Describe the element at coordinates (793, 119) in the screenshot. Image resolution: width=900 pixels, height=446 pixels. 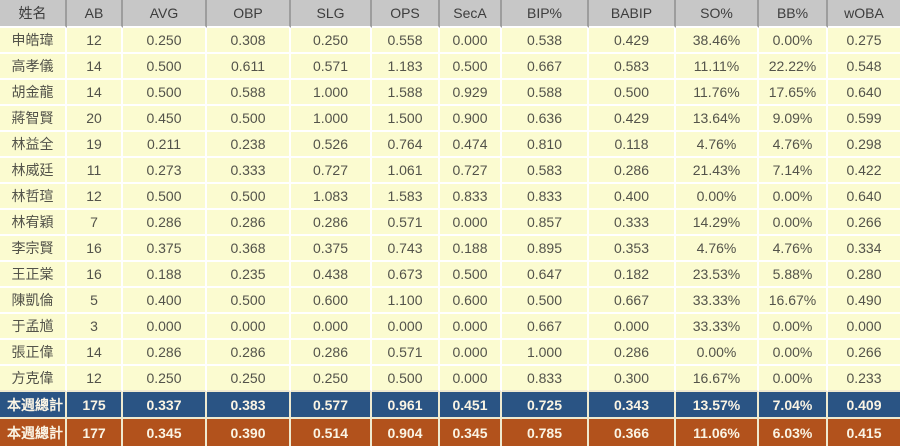
I see `stat-cell: 9.09%` at that location.